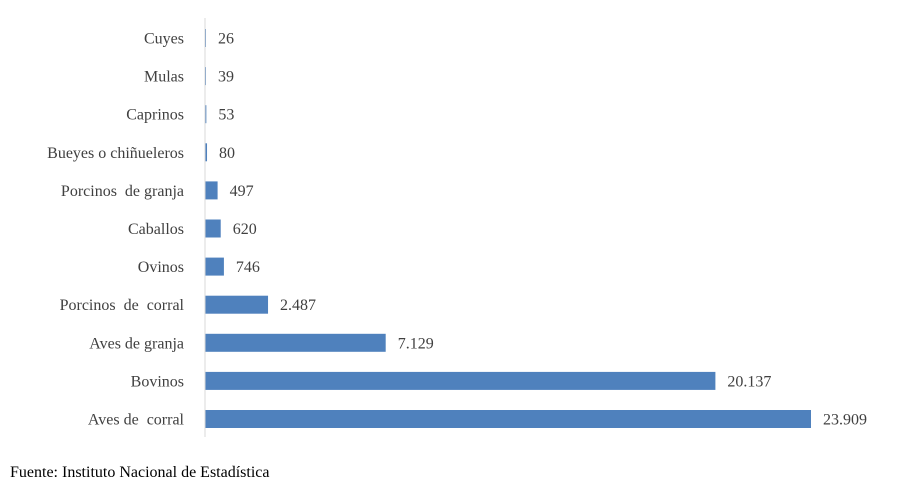 Image resolution: width=906 pixels, height=494 pixels. Describe the element at coordinates (136, 343) in the screenshot. I see `category-label-8: Aves de granja` at that location.